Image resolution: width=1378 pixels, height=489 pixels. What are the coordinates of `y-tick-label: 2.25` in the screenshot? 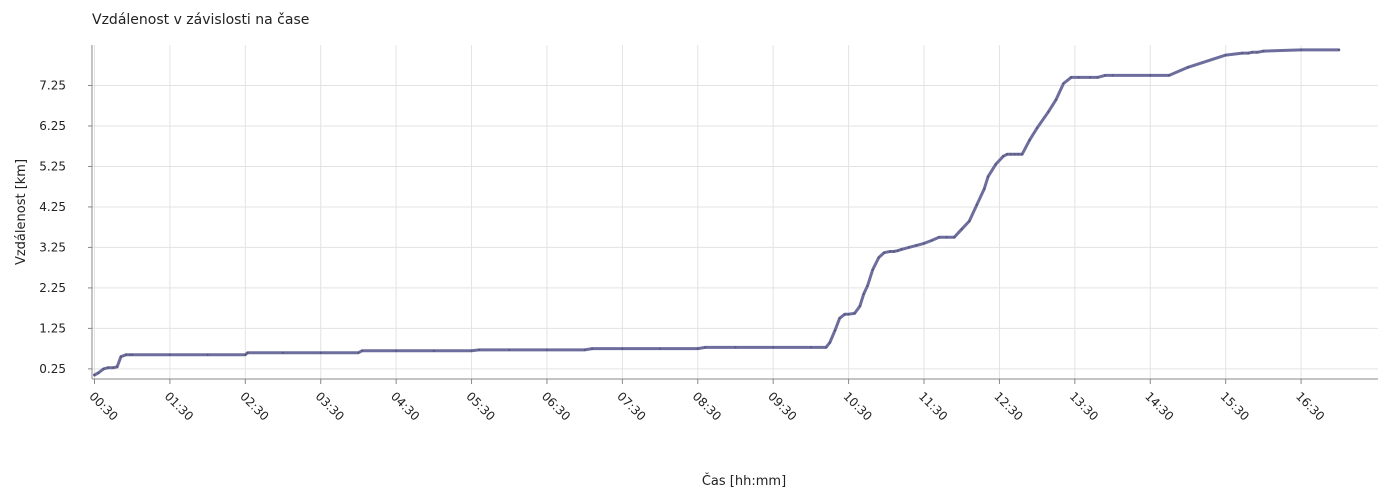 It's located at (52, 288).